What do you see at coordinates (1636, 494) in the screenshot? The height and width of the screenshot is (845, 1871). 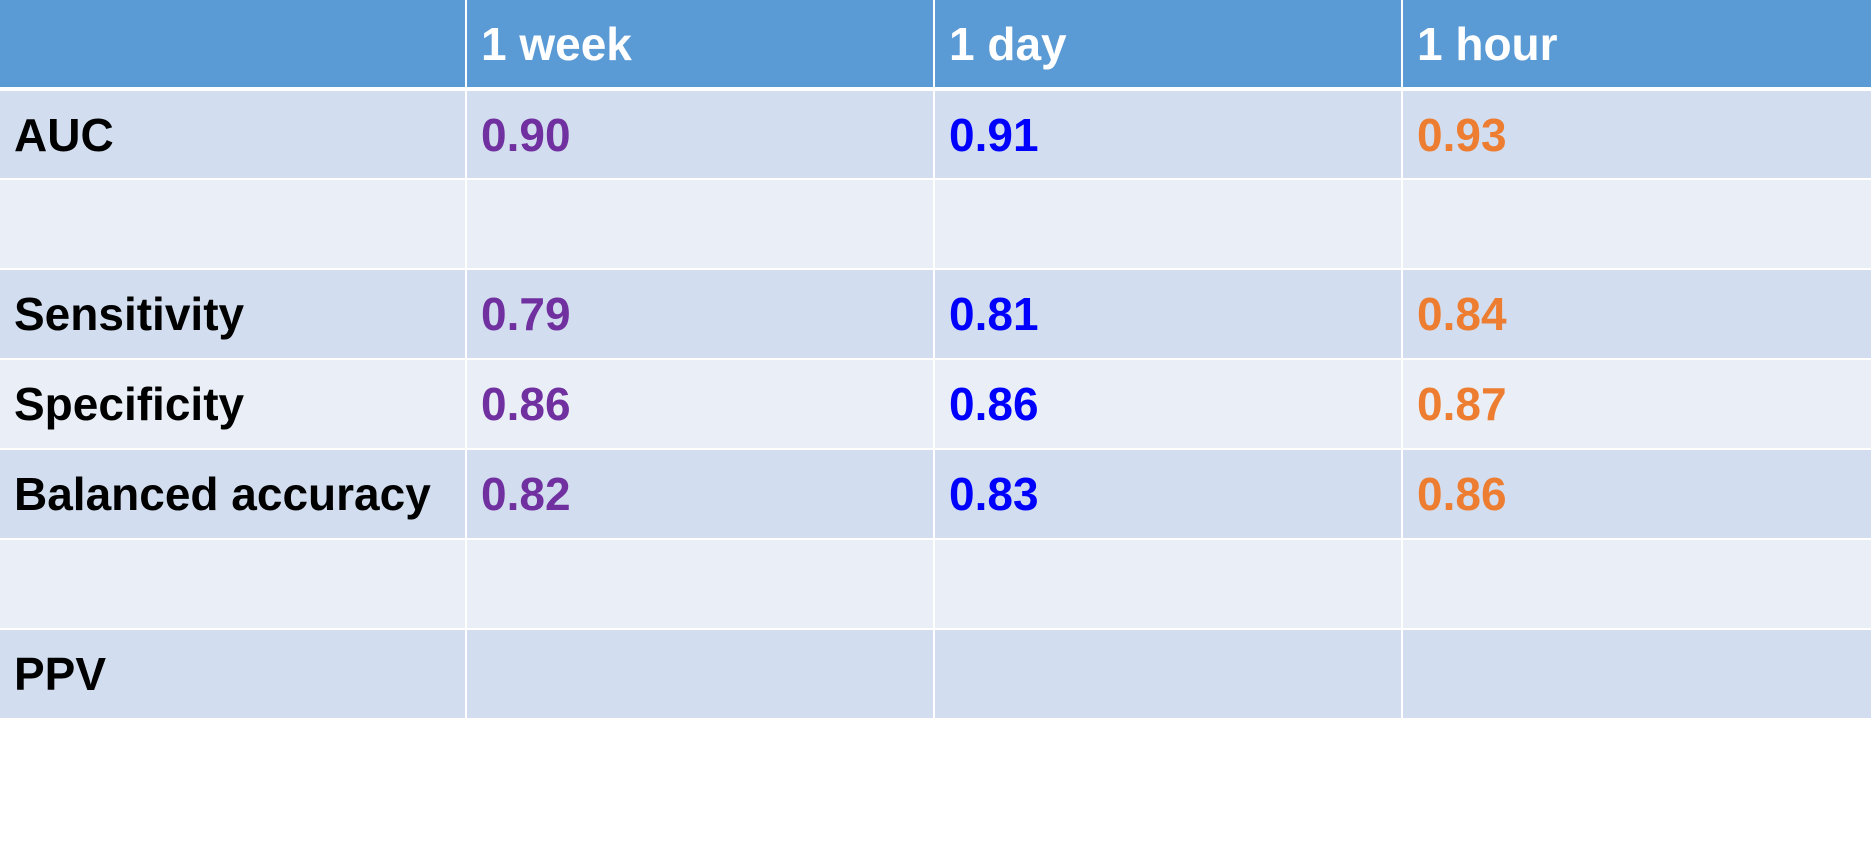 I see `value-1-hour: 0.86` at bounding box center [1636, 494].